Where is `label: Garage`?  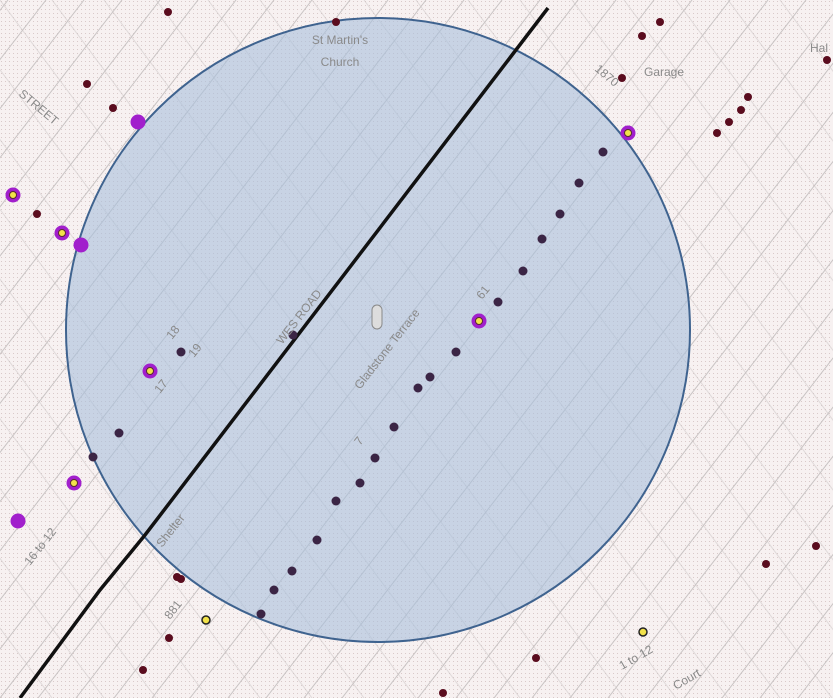
label: Garage is located at coordinates (664, 72).